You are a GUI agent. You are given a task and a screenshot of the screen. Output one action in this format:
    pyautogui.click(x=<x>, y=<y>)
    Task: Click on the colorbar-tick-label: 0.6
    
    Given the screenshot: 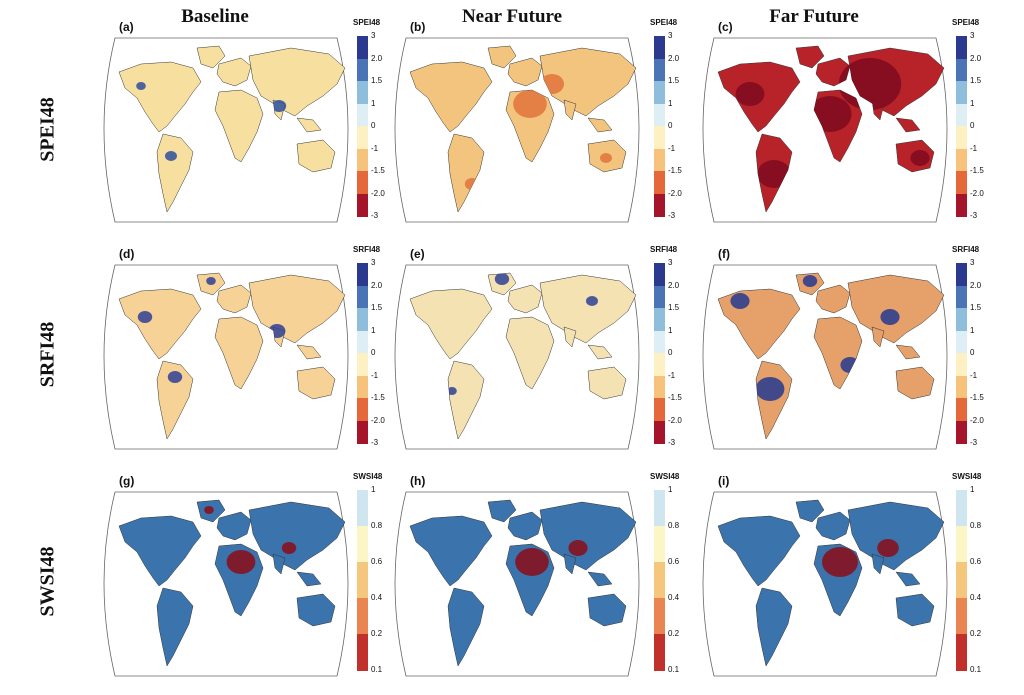 What is the action you would take?
    pyautogui.click(x=674, y=561)
    